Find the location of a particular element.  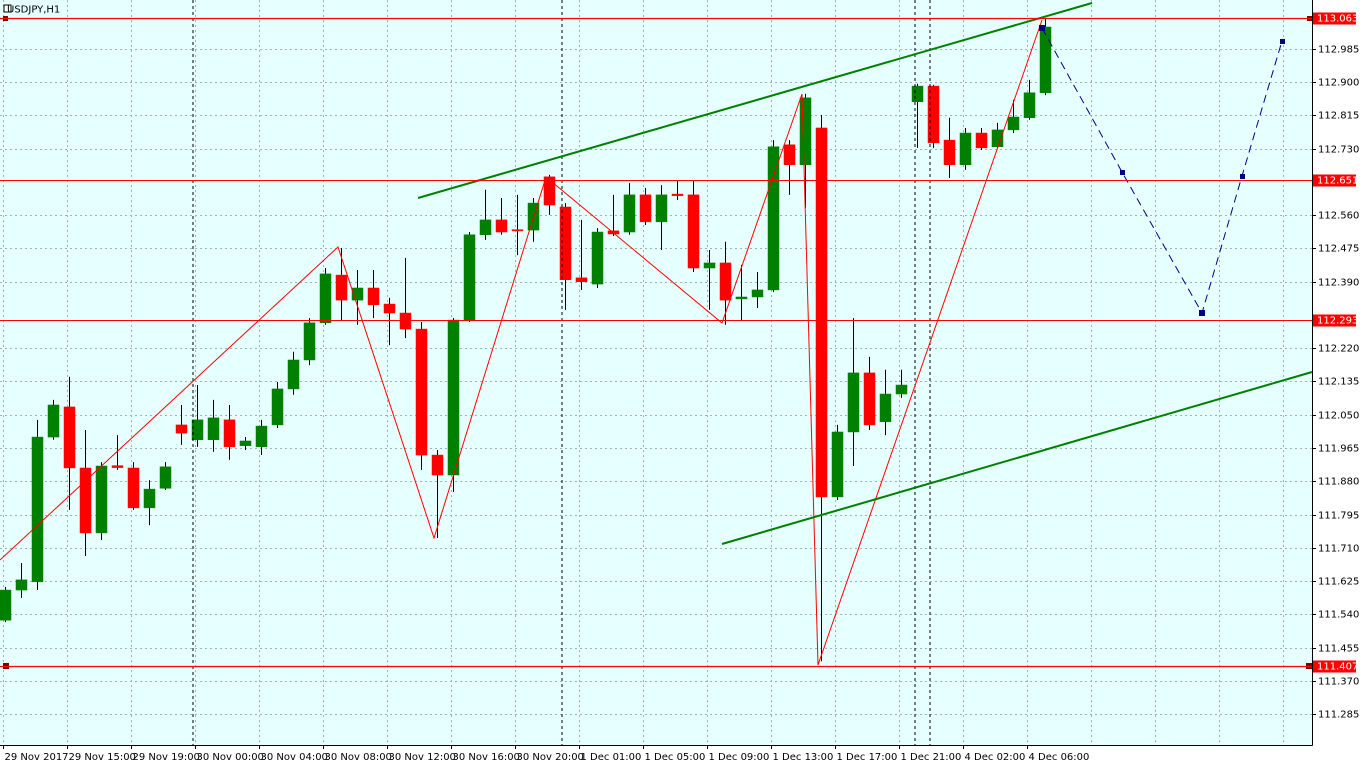

y-tick-label: 111.455 is located at coordinates (1338, 649).